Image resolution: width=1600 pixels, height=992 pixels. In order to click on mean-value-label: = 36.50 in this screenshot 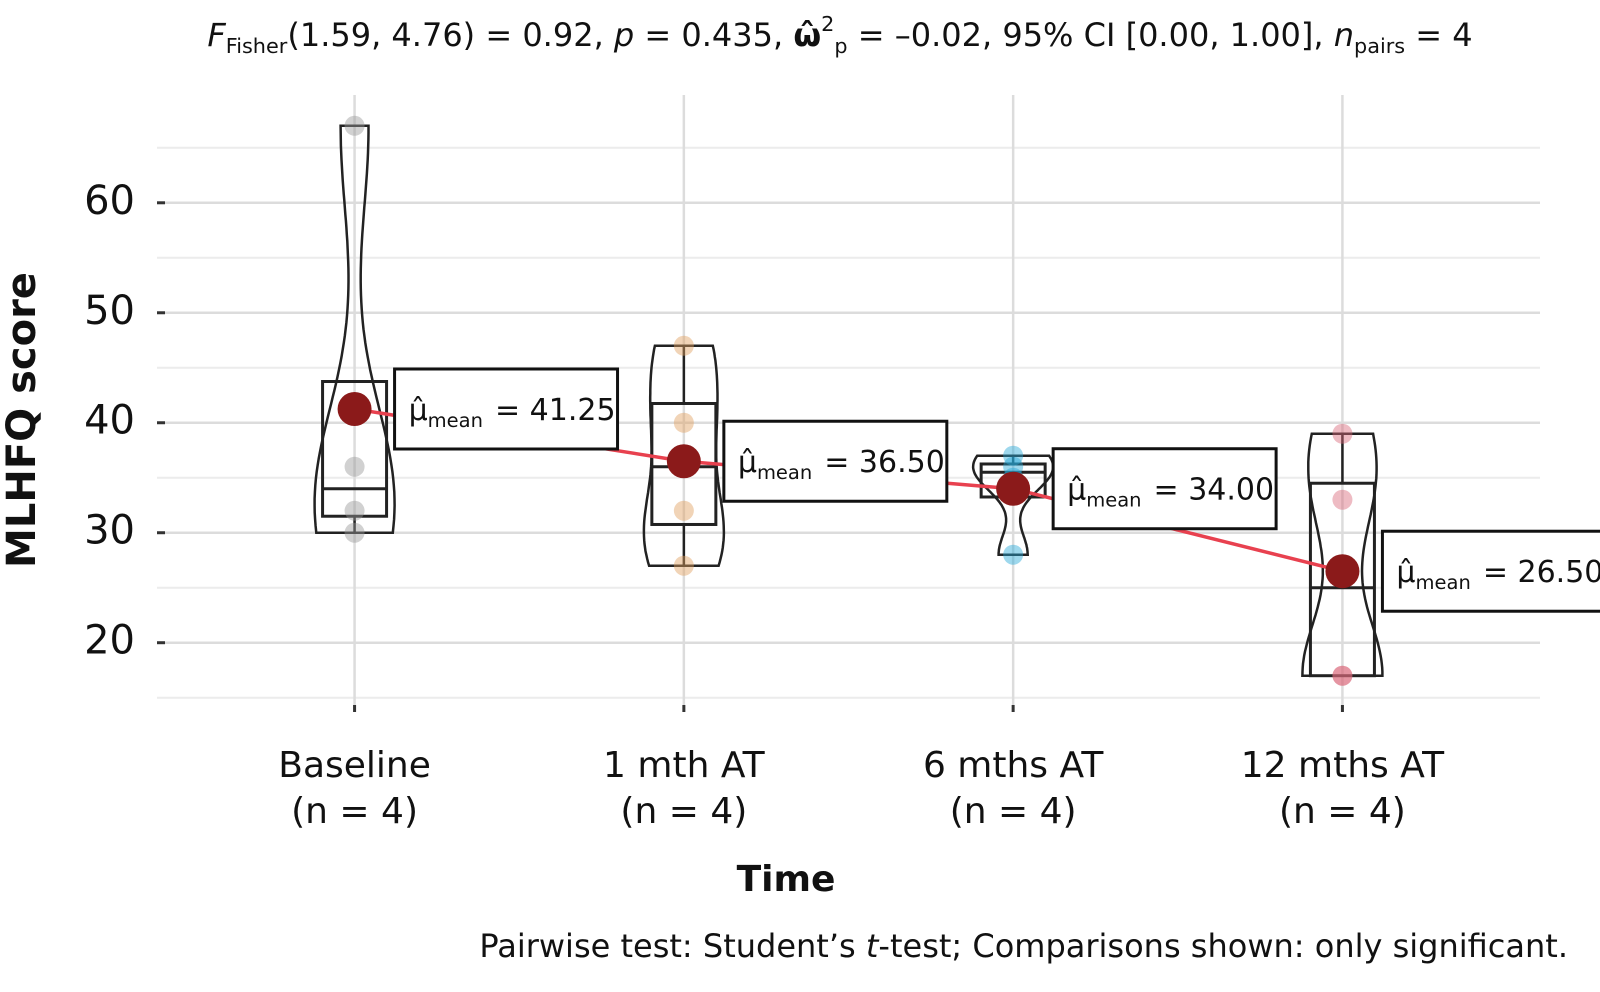, I will do `click(884, 462)`.